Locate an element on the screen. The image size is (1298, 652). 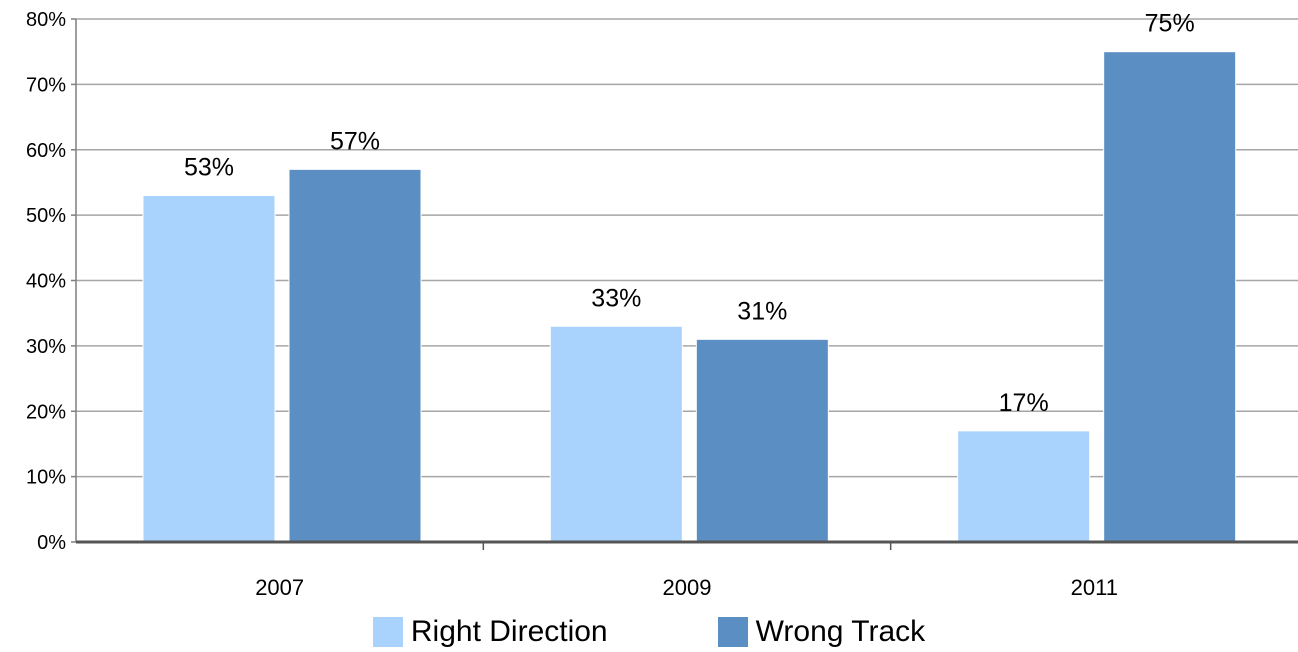
legend-item-right-direction: Right Direction is located at coordinates (490, 631).